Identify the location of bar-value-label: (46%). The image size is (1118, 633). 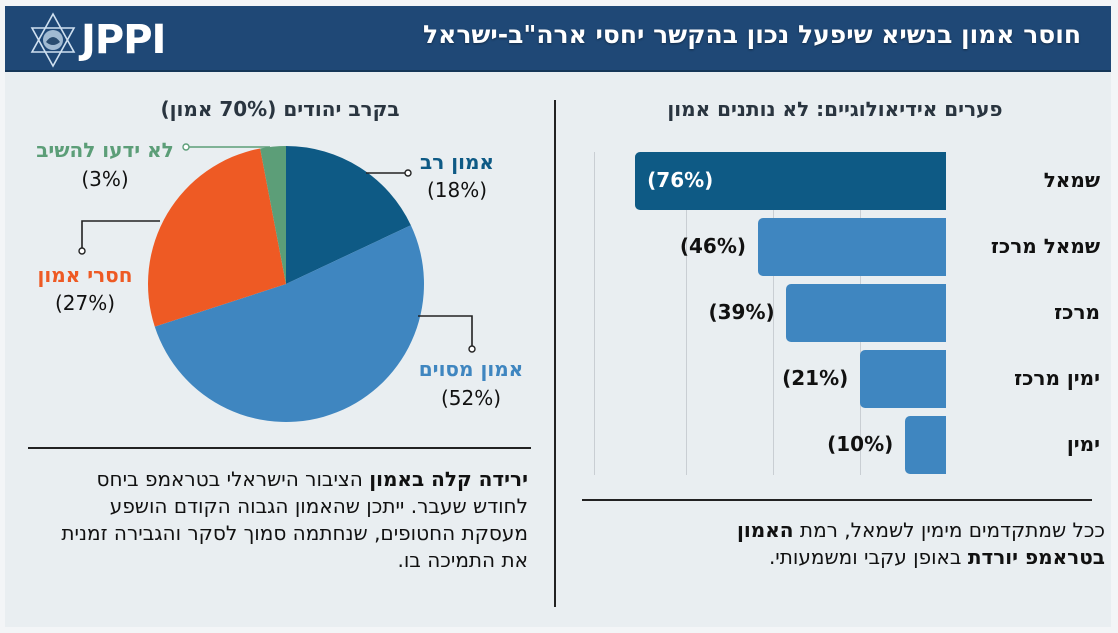
(713, 246).